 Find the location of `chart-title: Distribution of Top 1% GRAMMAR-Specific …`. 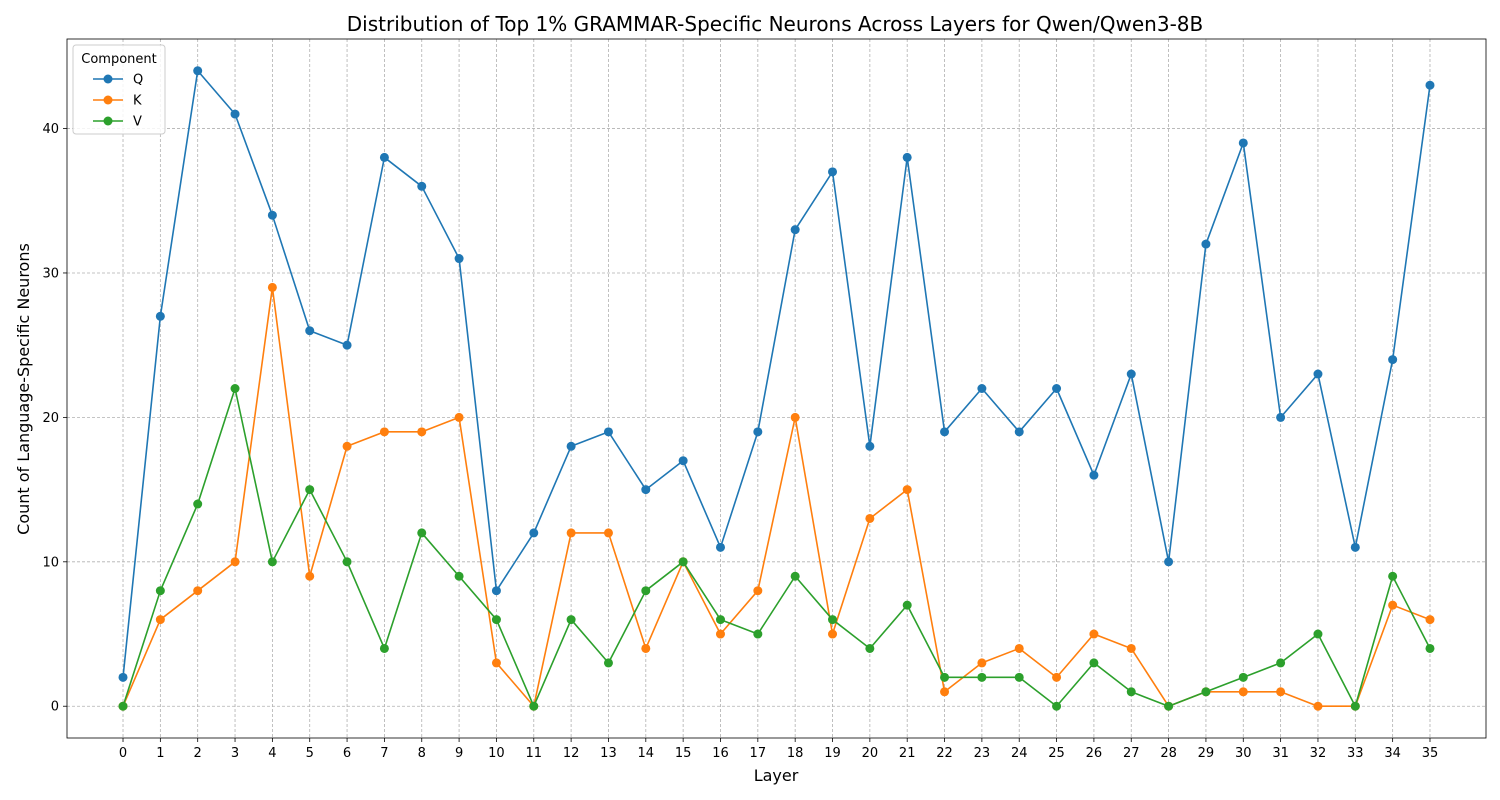

chart-title: Distribution of Top 1% GRAMMAR-Specific … is located at coordinates (775, 24).